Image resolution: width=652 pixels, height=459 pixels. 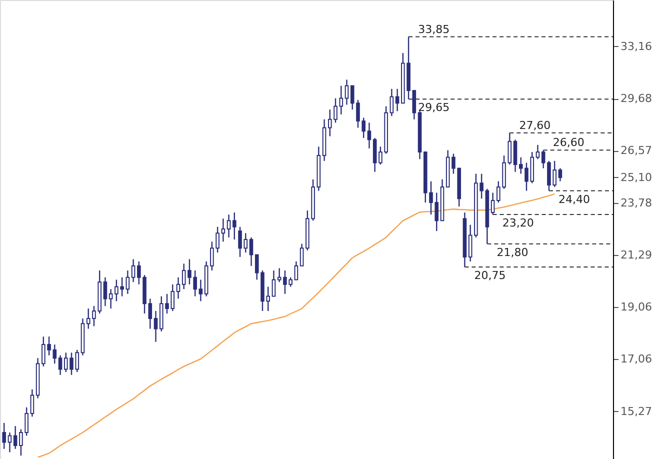 What do you see at coordinates (636, 307) in the screenshot?
I see `y-tick-label: 19,06` at bounding box center [636, 307].